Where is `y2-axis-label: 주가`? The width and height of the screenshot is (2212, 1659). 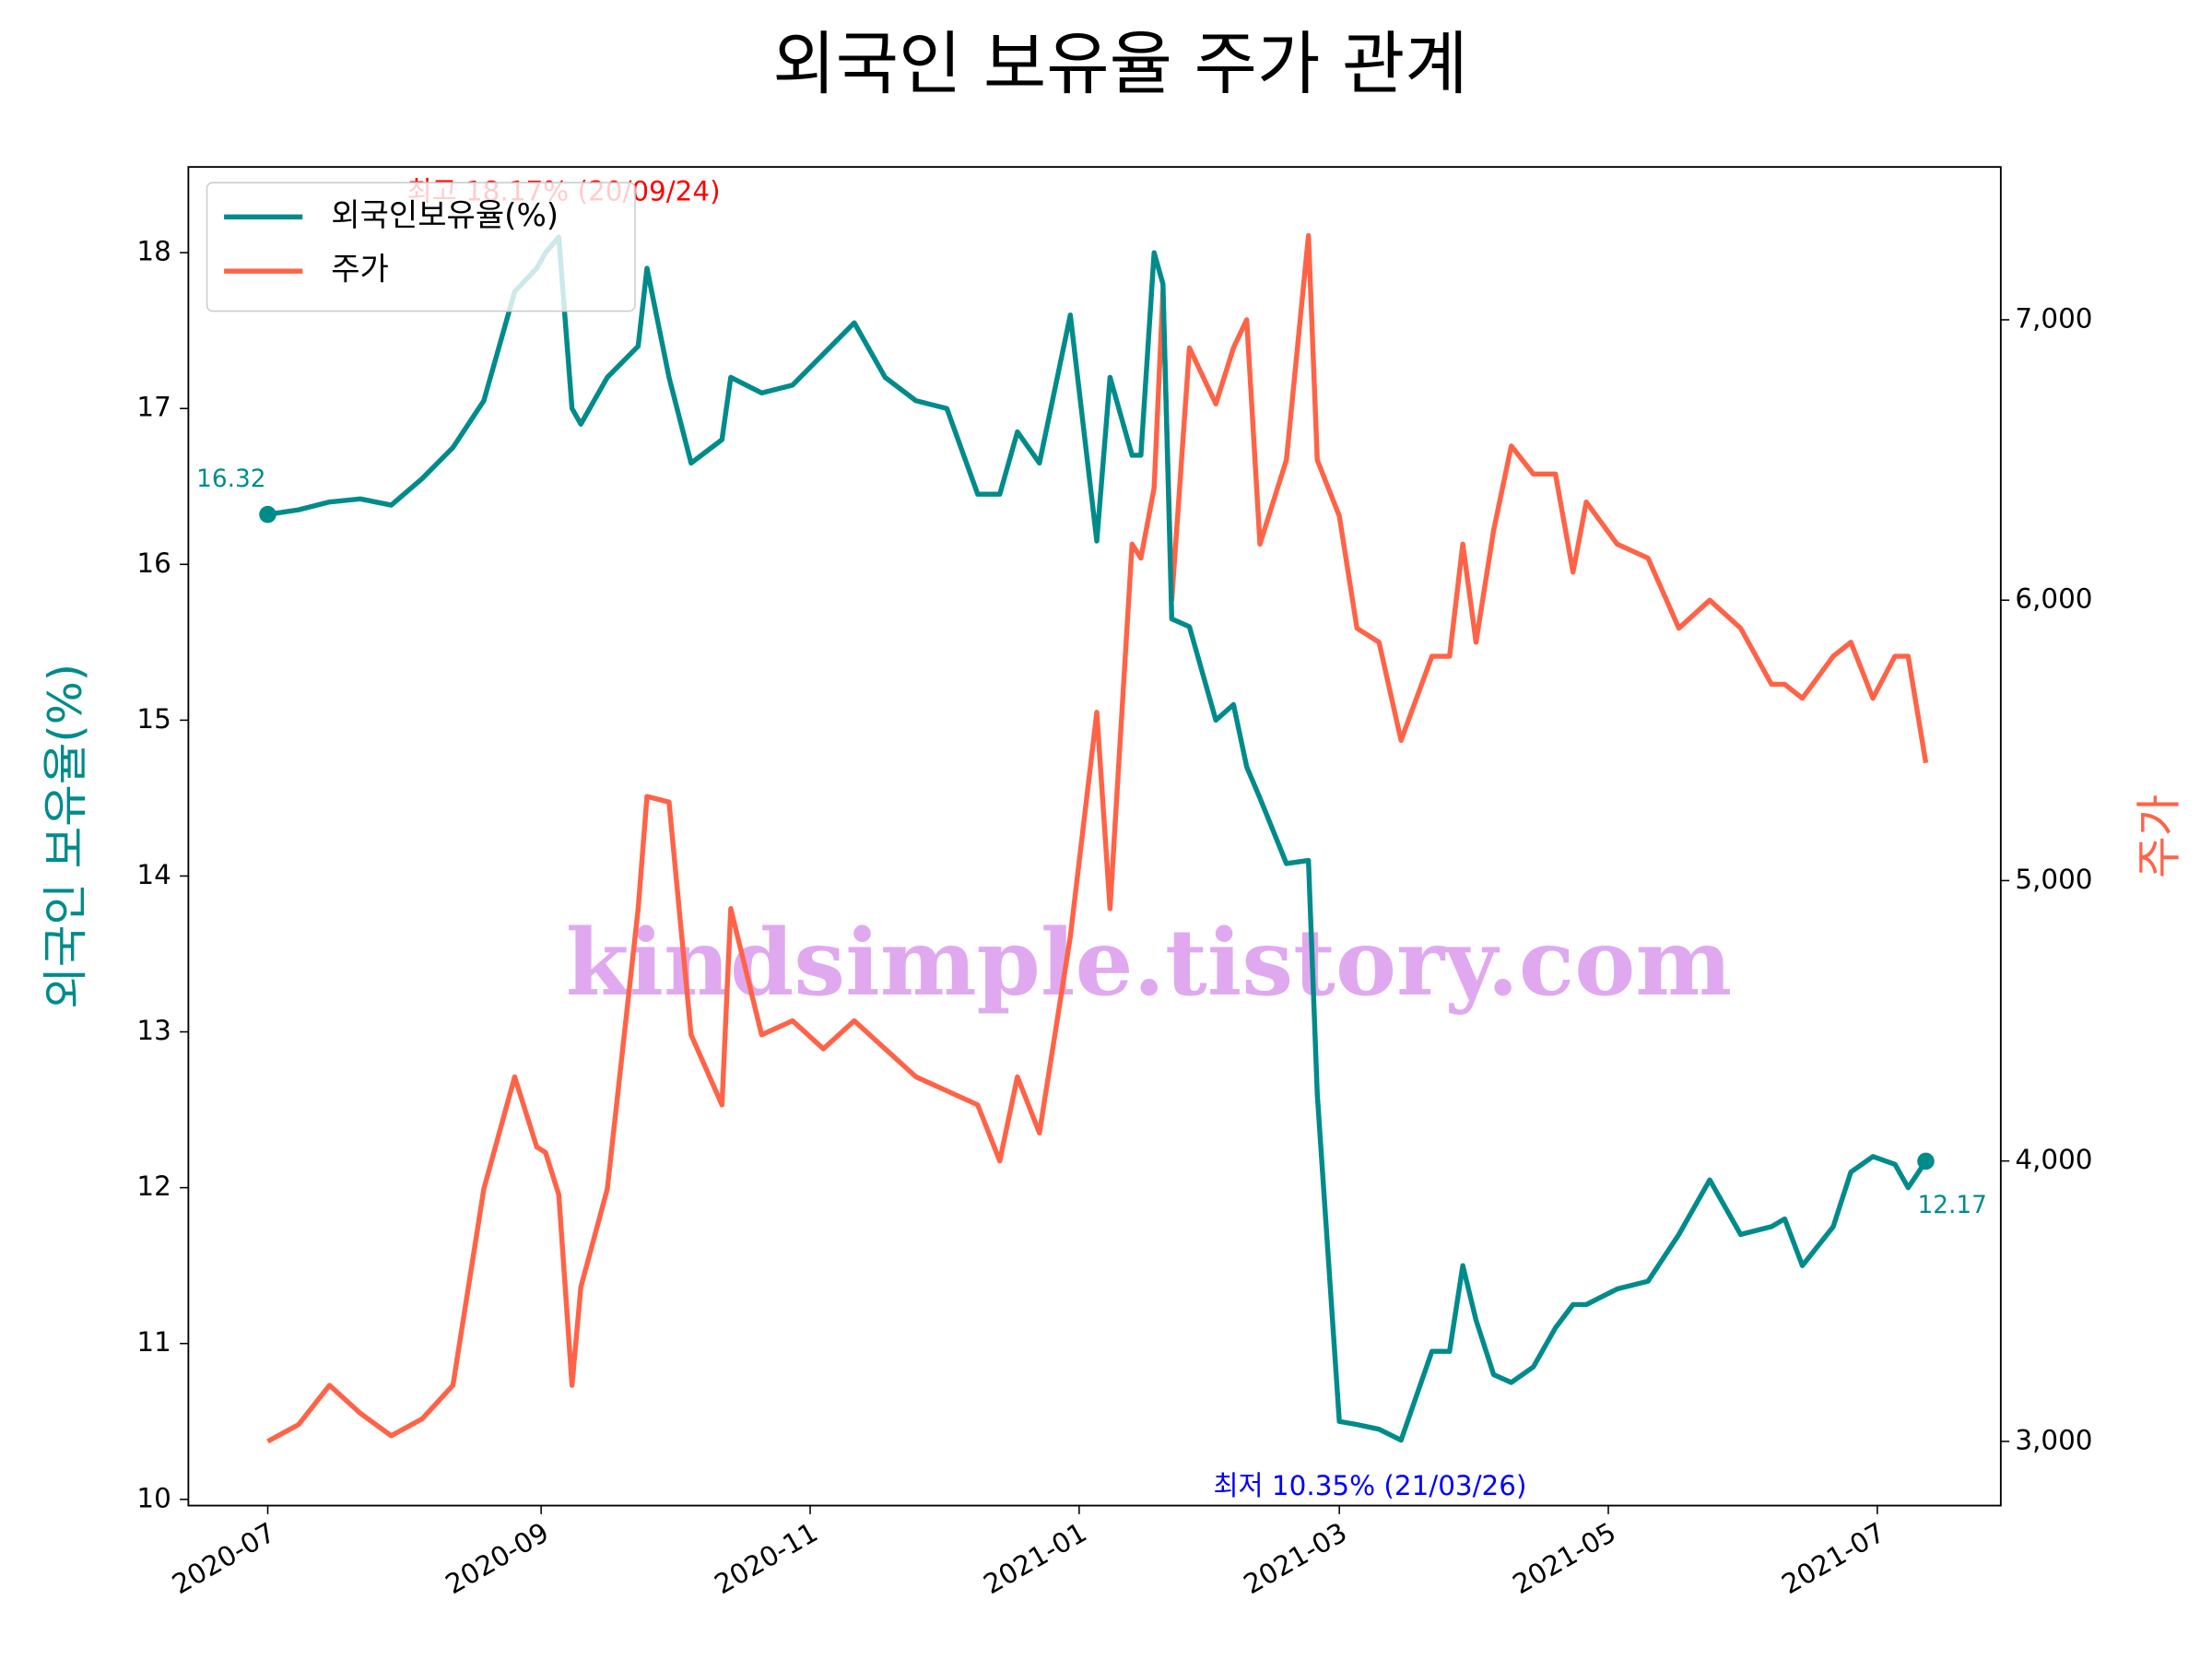
y2-axis-label: 주가 is located at coordinates (2158, 836).